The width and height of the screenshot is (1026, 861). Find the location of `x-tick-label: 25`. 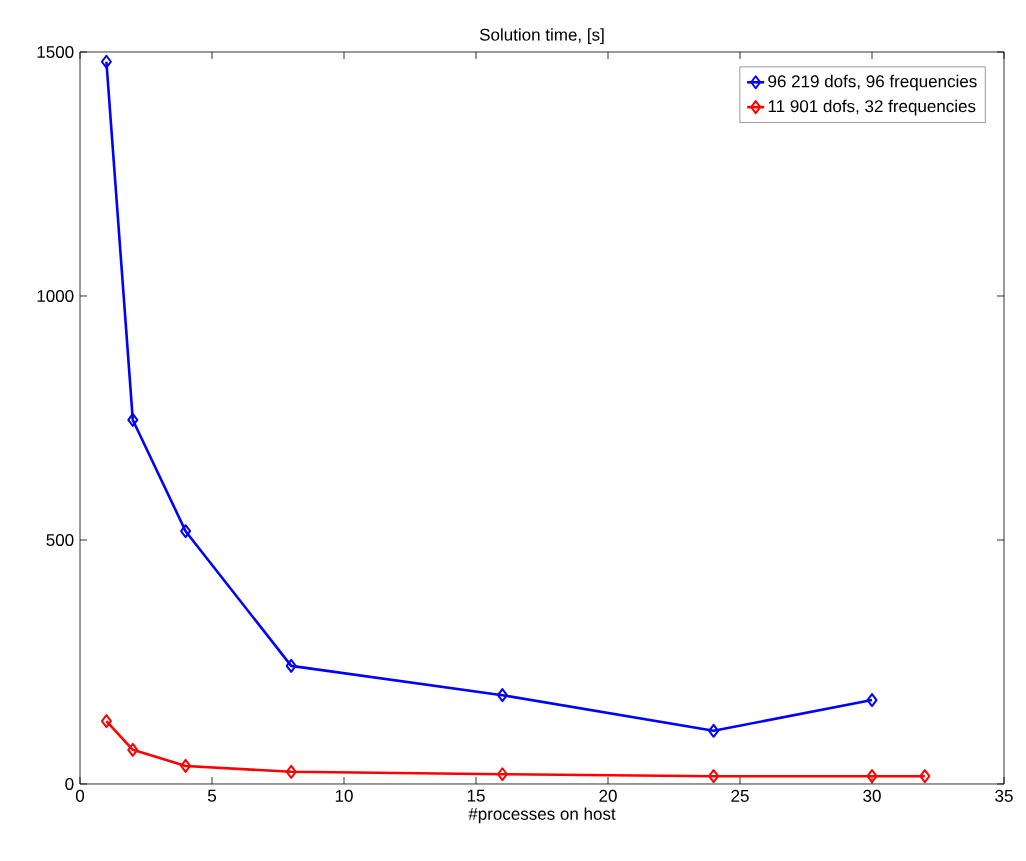

x-tick-label: 25 is located at coordinates (740, 795).